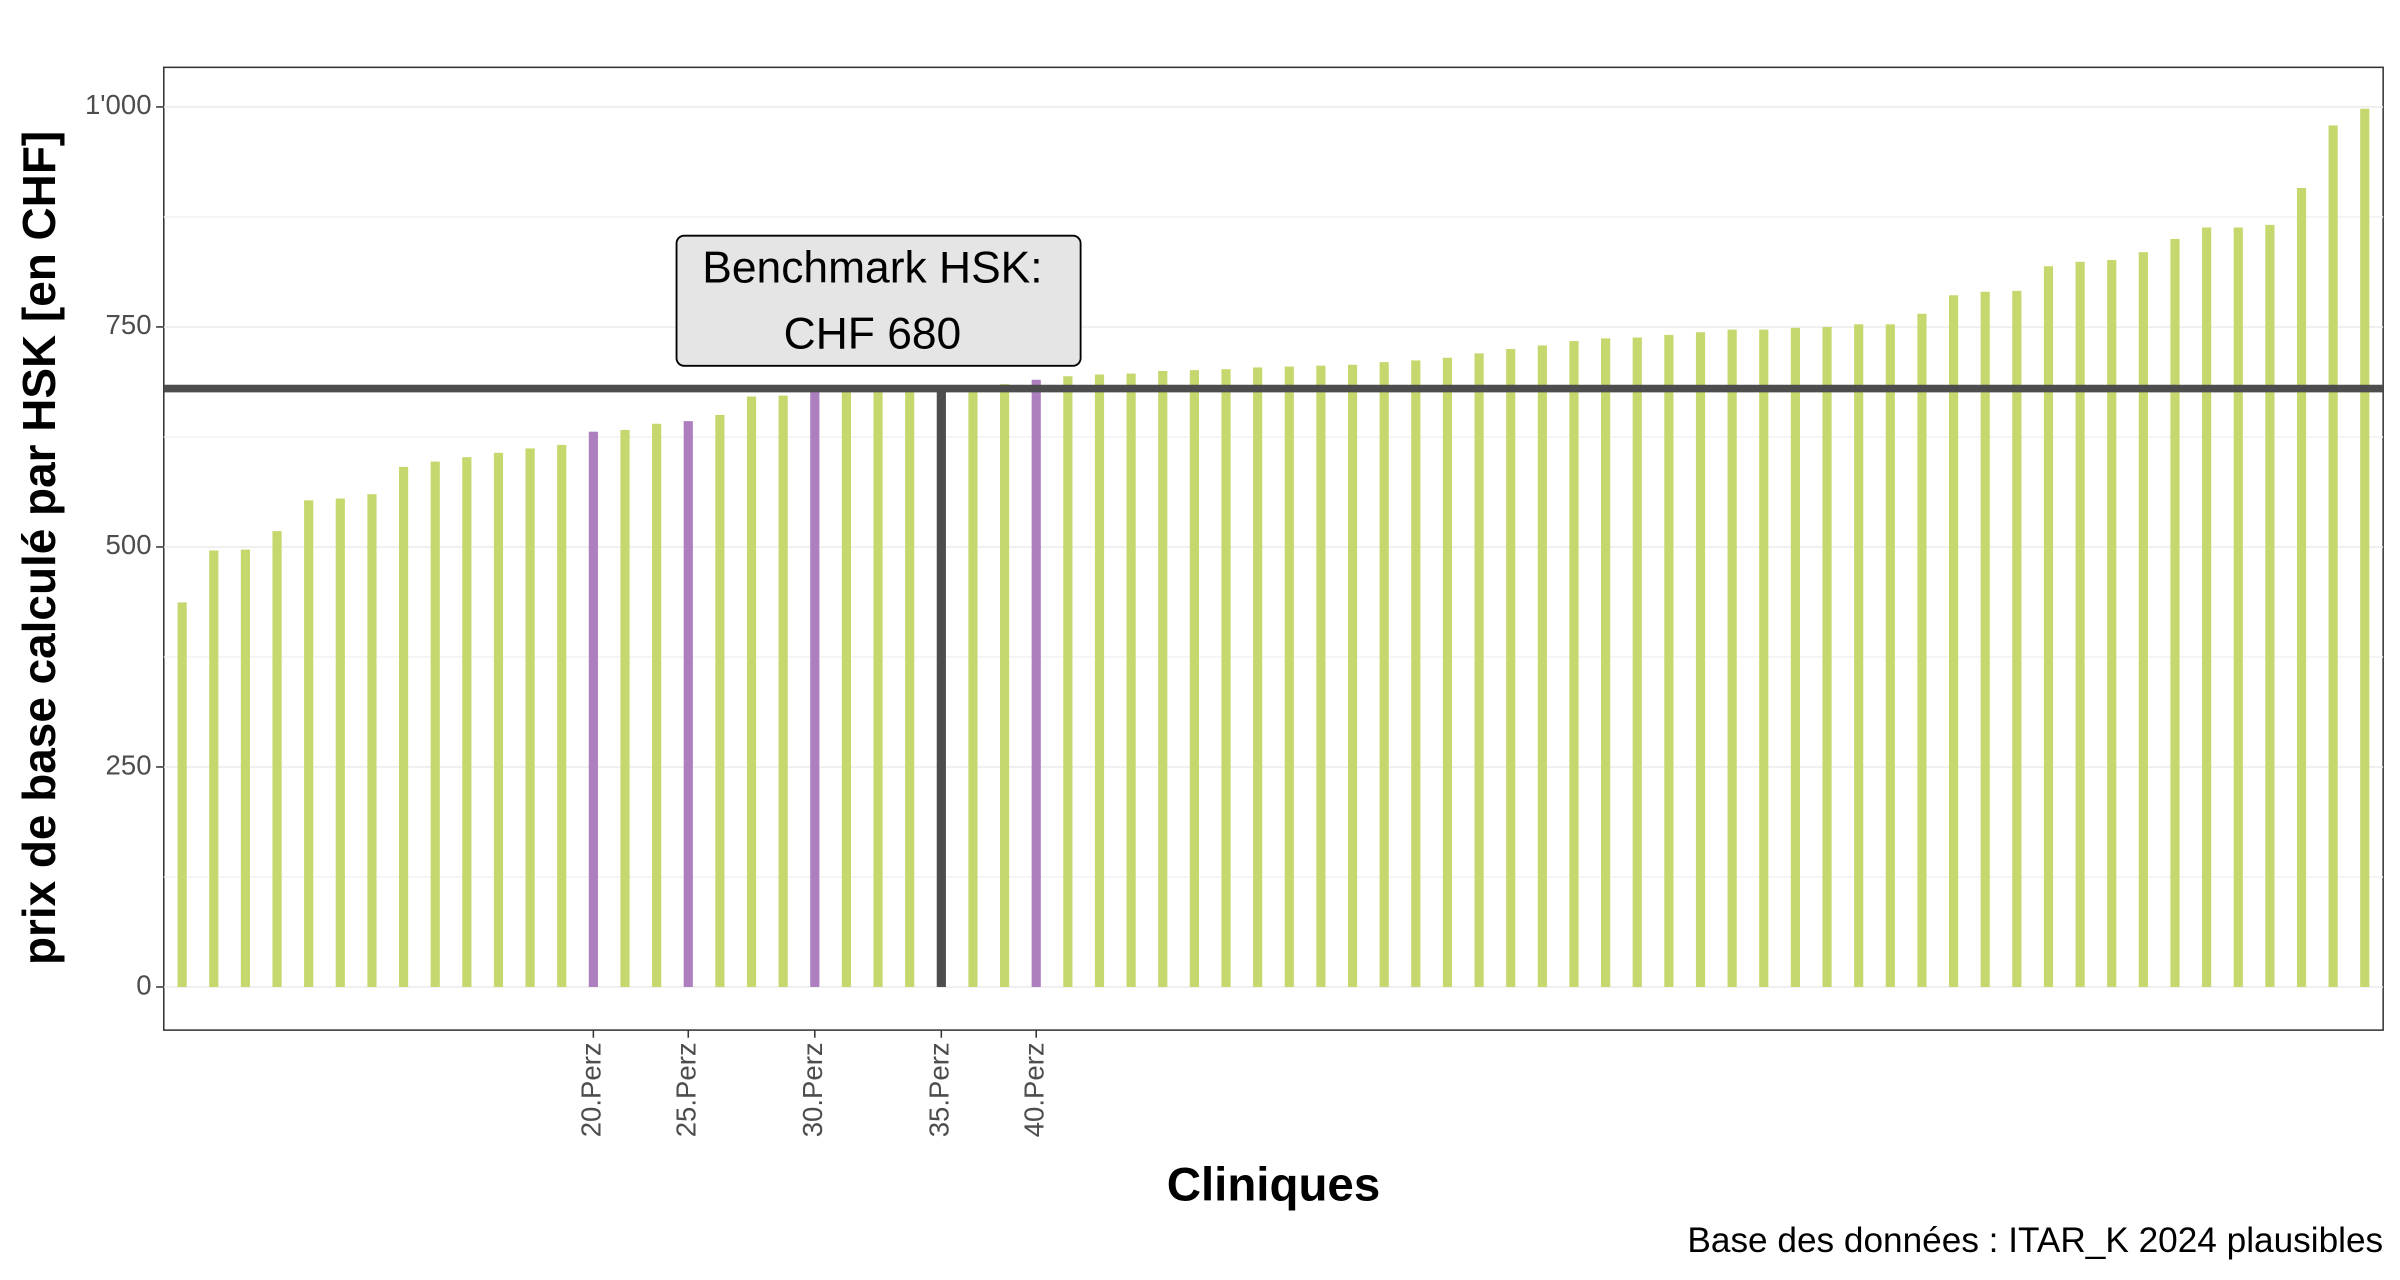  What do you see at coordinates (129, 324) in the screenshot?
I see `y-tick-label: 750` at bounding box center [129, 324].